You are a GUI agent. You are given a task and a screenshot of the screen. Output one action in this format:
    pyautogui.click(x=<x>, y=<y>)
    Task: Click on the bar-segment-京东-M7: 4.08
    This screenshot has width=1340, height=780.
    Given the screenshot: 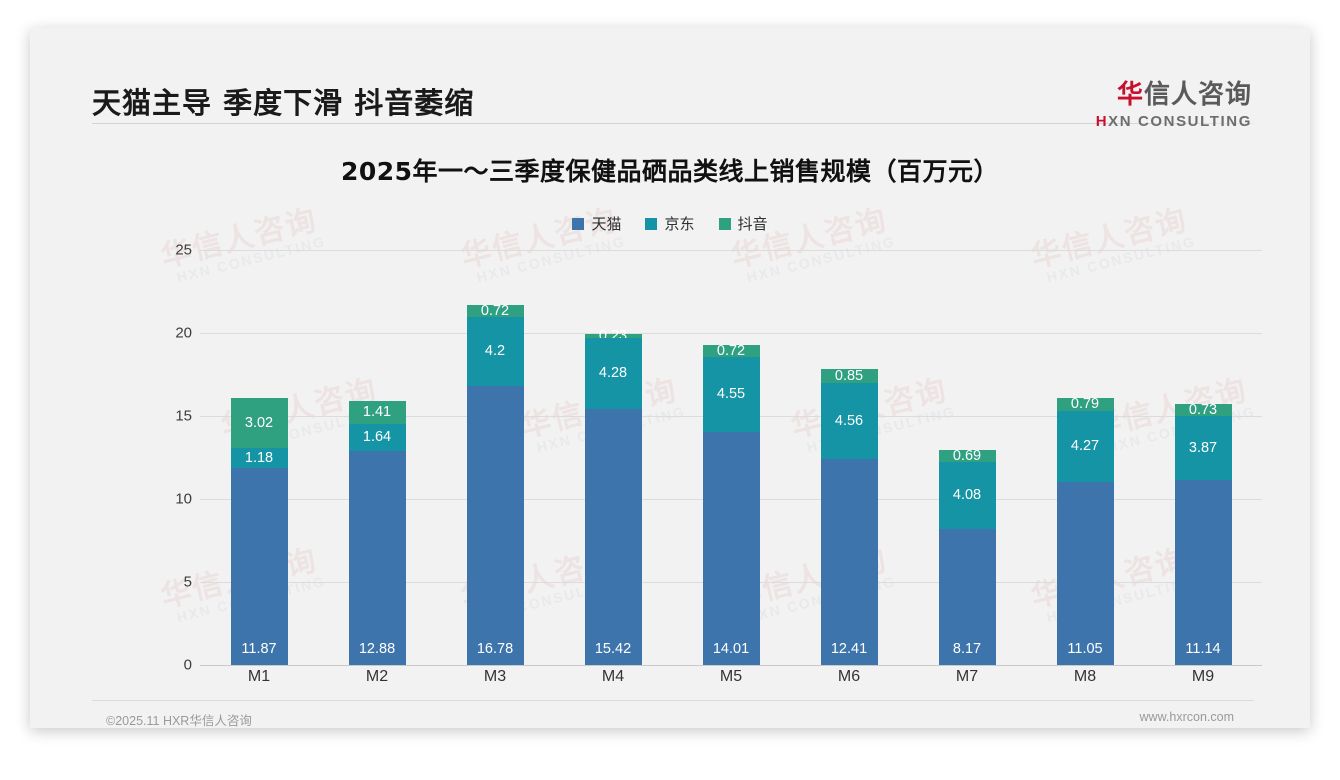 What is the action you would take?
    pyautogui.click(x=967, y=495)
    